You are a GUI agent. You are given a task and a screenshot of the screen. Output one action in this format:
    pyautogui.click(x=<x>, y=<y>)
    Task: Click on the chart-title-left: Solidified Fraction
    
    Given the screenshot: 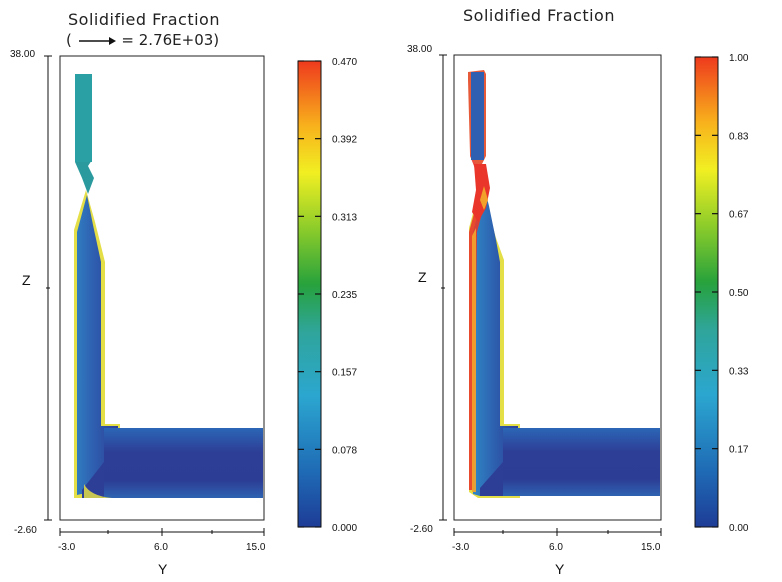 What is the action you would take?
    pyautogui.click(x=144, y=19)
    